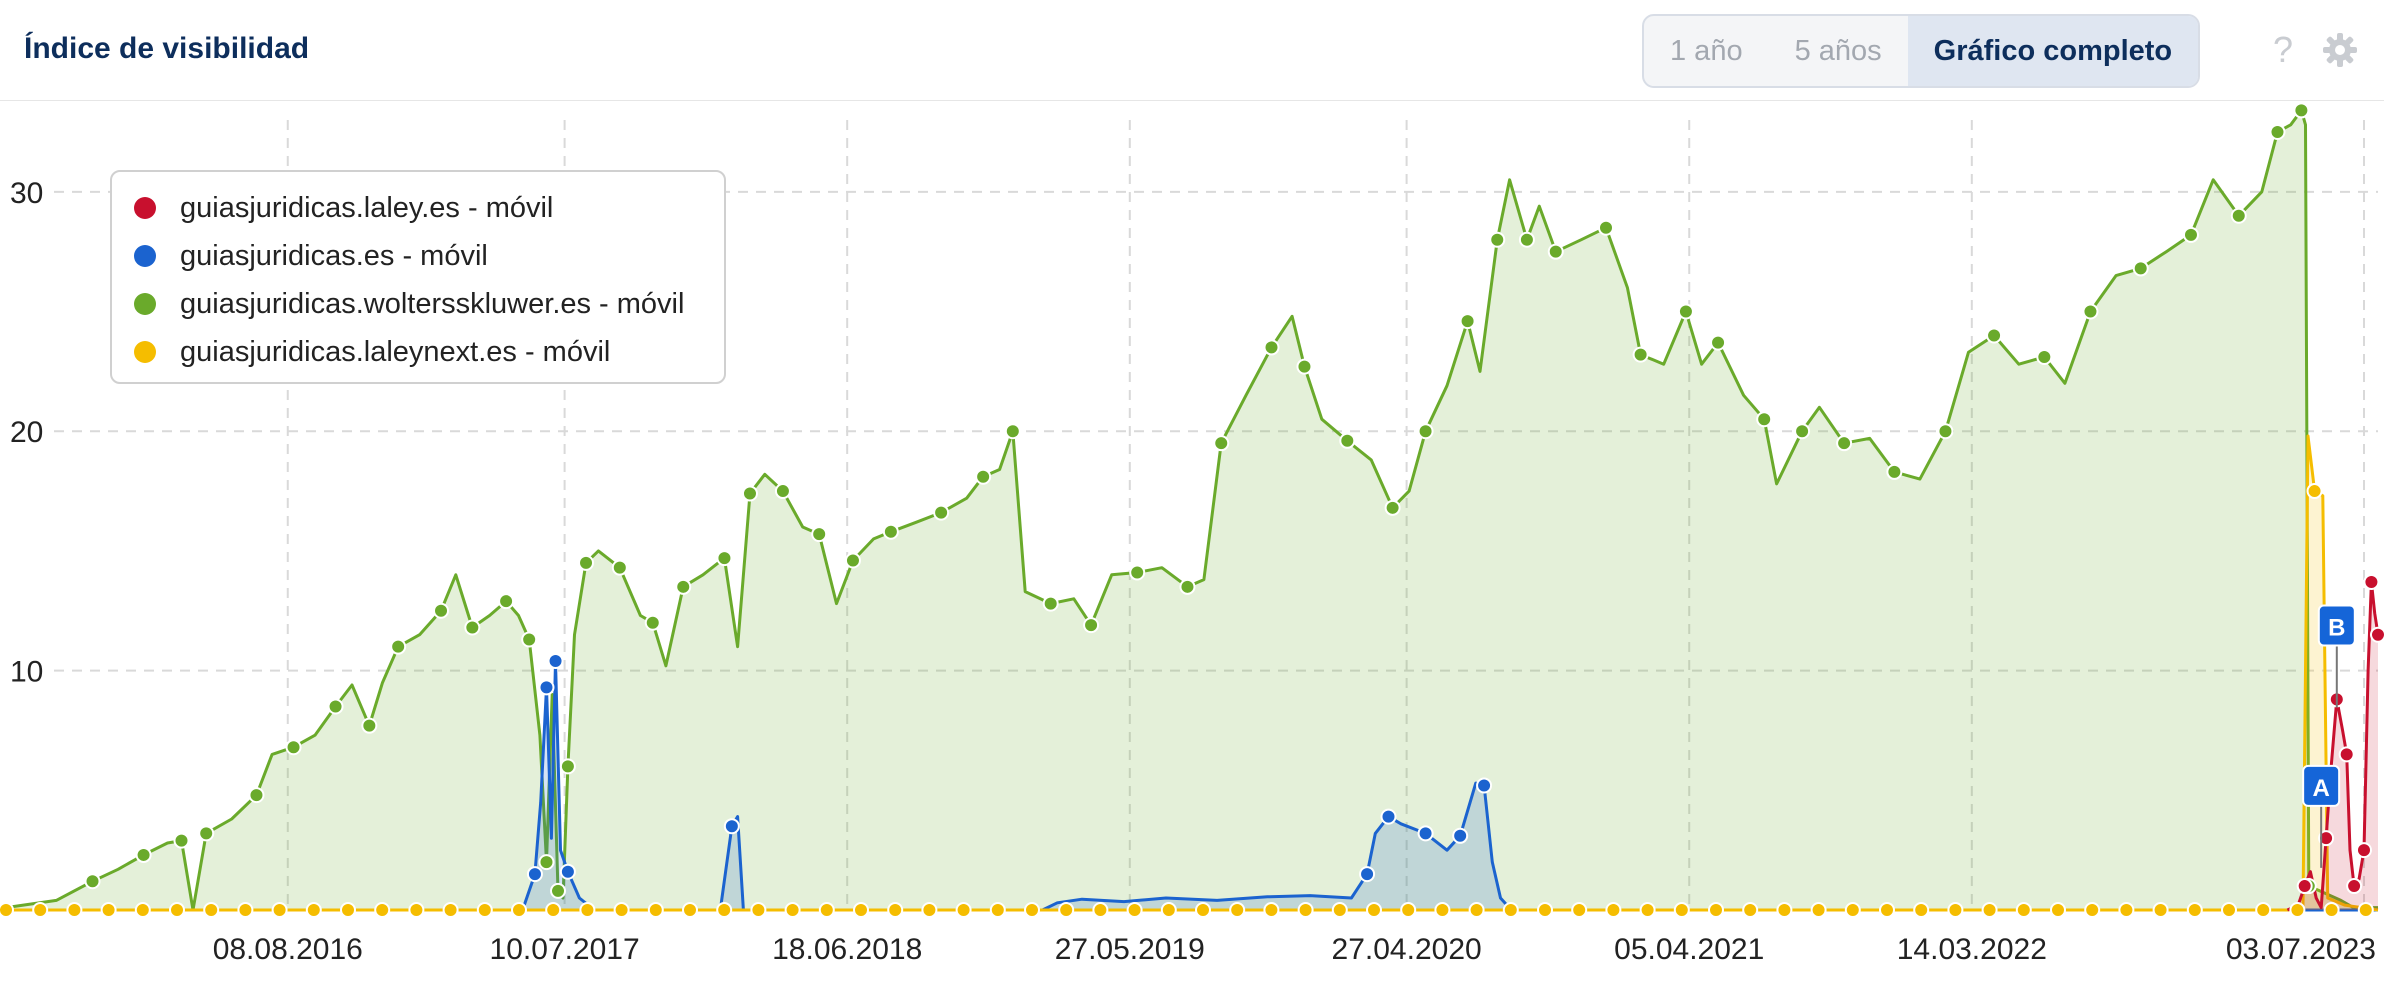  Describe the element at coordinates (2377, 634) in the screenshot. I see `data-point-laley` at that location.